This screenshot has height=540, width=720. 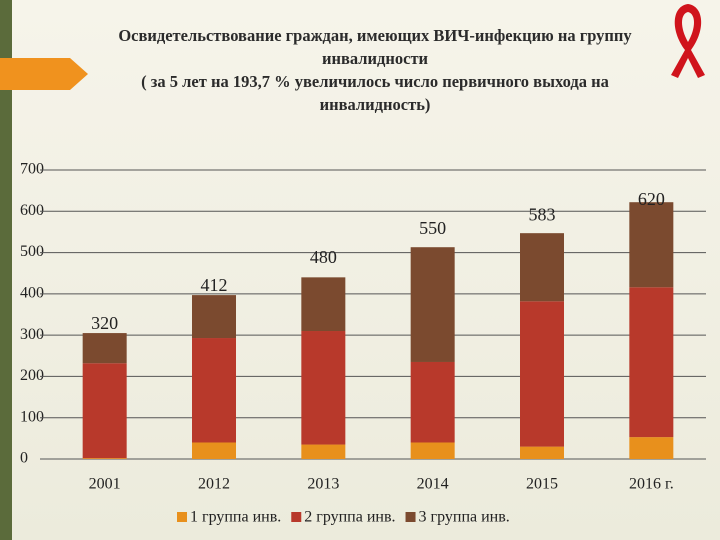 I want to click on y-tick-label: 600, so click(x=32, y=210).